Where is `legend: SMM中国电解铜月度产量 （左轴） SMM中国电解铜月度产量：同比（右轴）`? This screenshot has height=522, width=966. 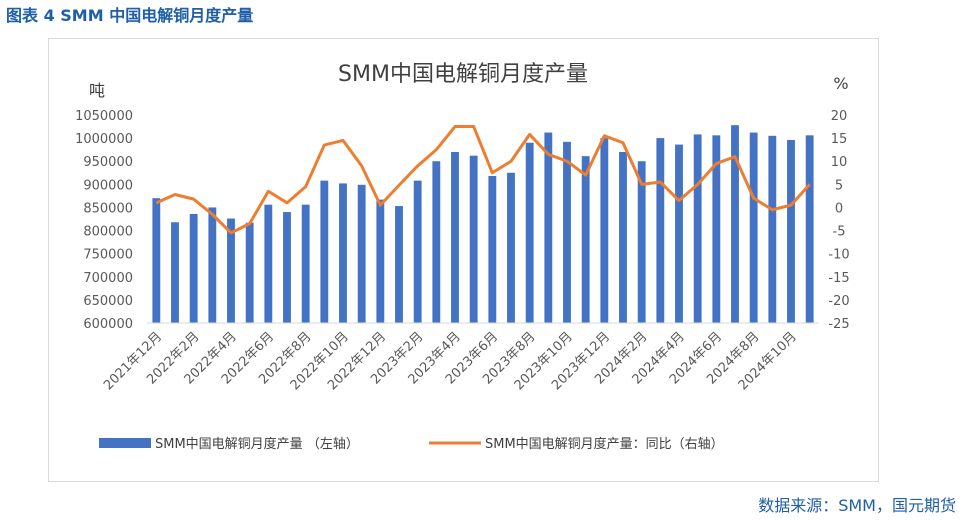 legend: SMM中国电解铜月度产量 （左轴） SMM中国电解铜月度产量：同比（右轴） is located at coordinates (411, 444).